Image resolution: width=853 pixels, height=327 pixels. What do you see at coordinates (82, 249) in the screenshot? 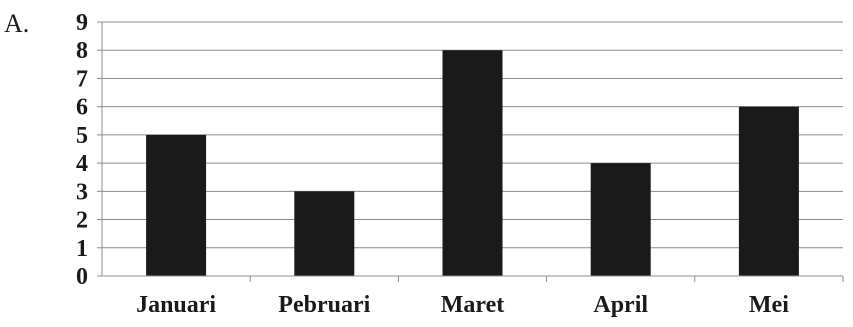
I see `y-tick-label-1: 1` at bounding box center [82, 249].